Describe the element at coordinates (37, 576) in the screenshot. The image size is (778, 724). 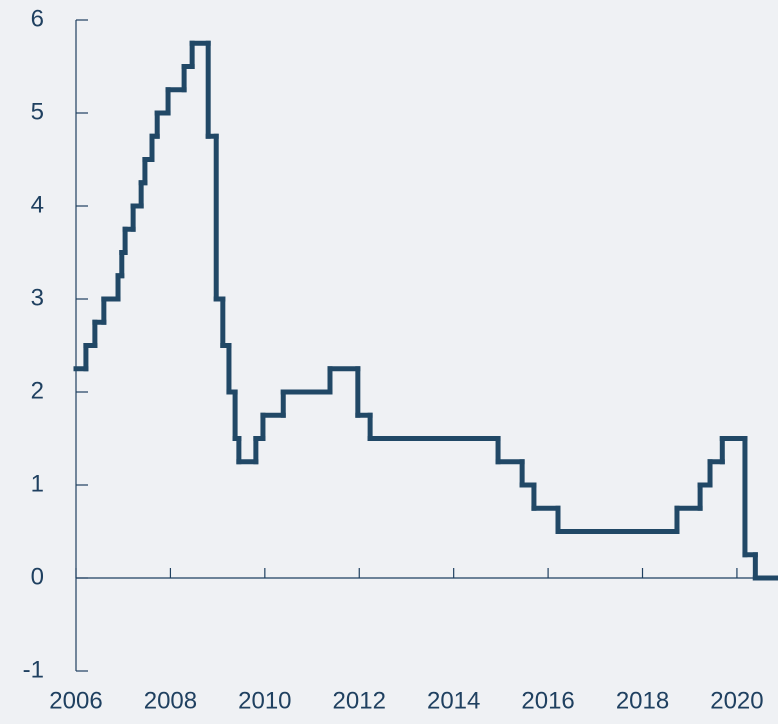
I see `y-tick-label: 0` at that location.